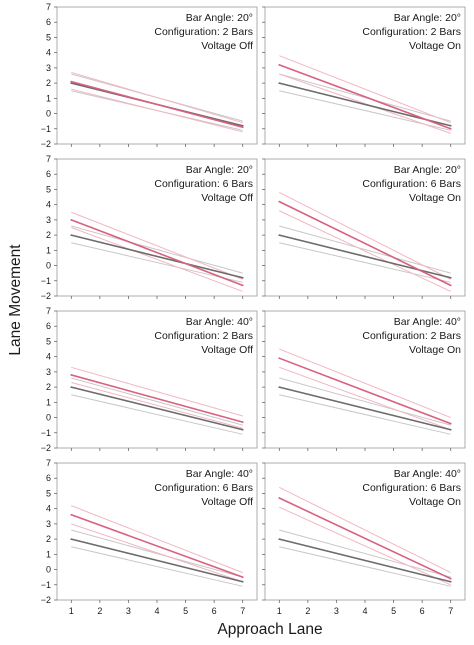  Describe the element at coordinates (450, 611) in the screenshot. I see `panel-8-xtick-label: 7` at that location.